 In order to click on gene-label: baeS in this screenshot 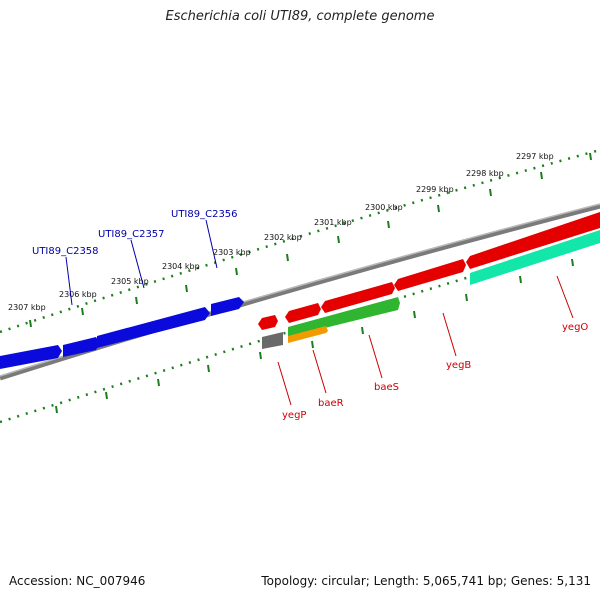, I will do `click(386, 387)`.